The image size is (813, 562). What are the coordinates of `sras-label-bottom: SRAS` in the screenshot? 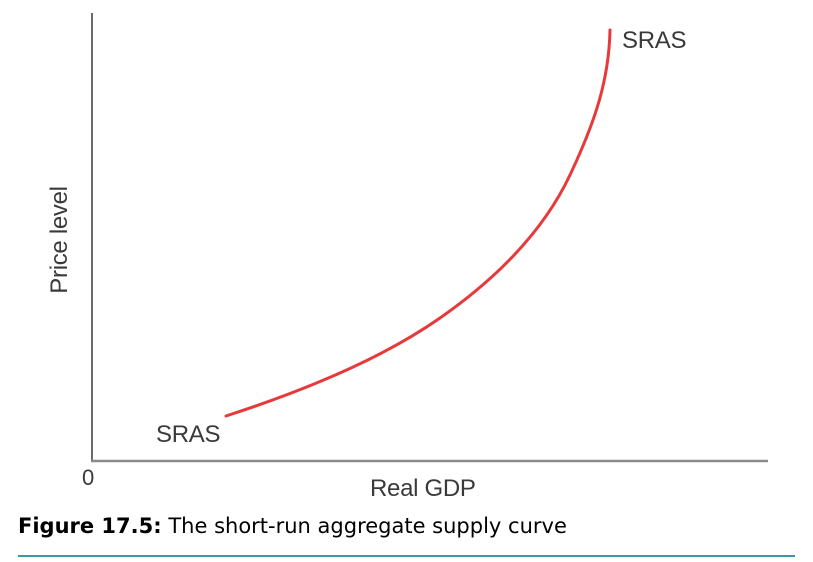 It's located at (188, 434).